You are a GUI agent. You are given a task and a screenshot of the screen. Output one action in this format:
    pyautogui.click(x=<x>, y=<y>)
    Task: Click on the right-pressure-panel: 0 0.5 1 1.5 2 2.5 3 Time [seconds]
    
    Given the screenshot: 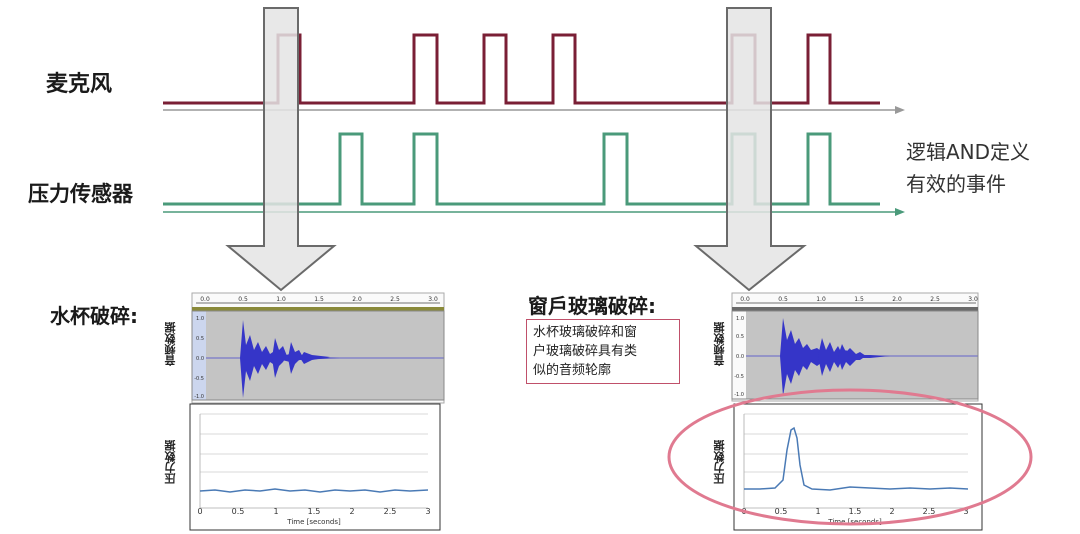 What is the action you would take?
    pyautogui.click(x=858, y=467)
    